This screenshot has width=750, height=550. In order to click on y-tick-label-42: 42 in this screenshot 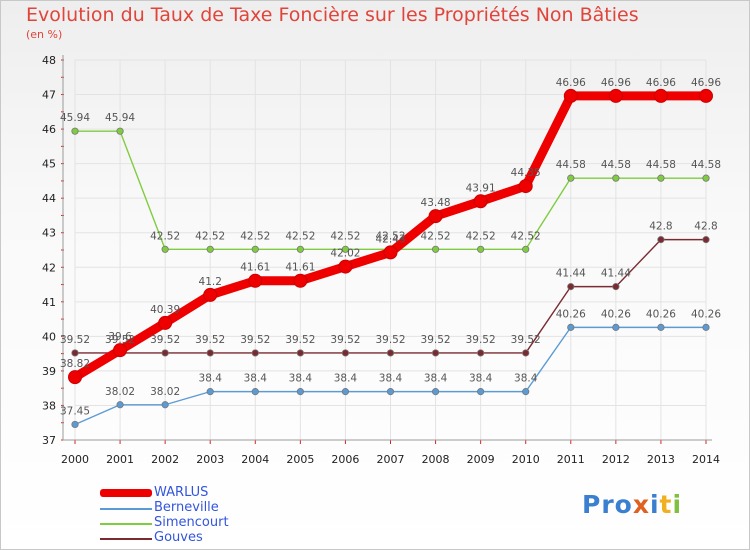, I will do `click(49, 267)`.